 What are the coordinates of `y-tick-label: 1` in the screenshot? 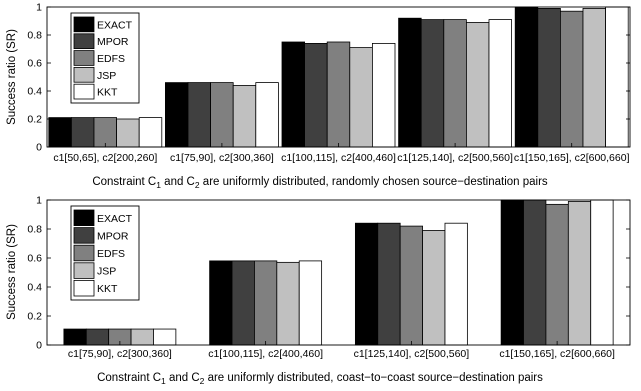 It's located at (39, 8).